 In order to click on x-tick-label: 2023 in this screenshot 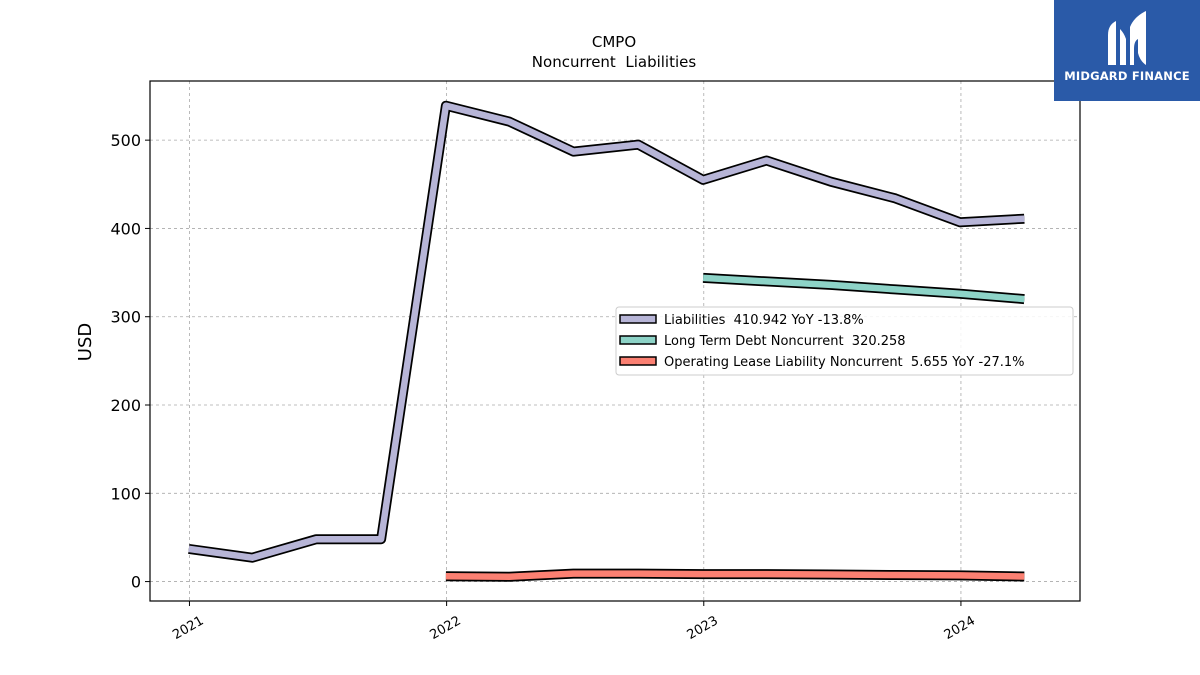, I will do `click(703, 628)`.